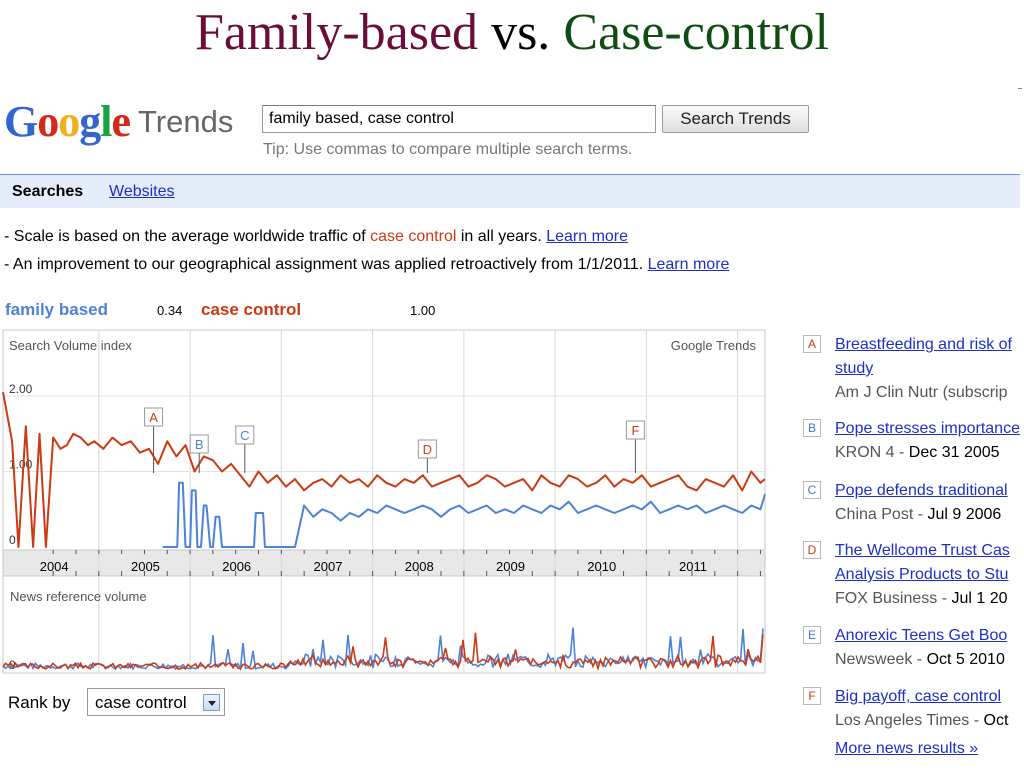 The width and height of the screenshot is (1024, 768). Describe the element at coordinates (154, 440) in the screenshot. I see `annotation-a: A` at that location.